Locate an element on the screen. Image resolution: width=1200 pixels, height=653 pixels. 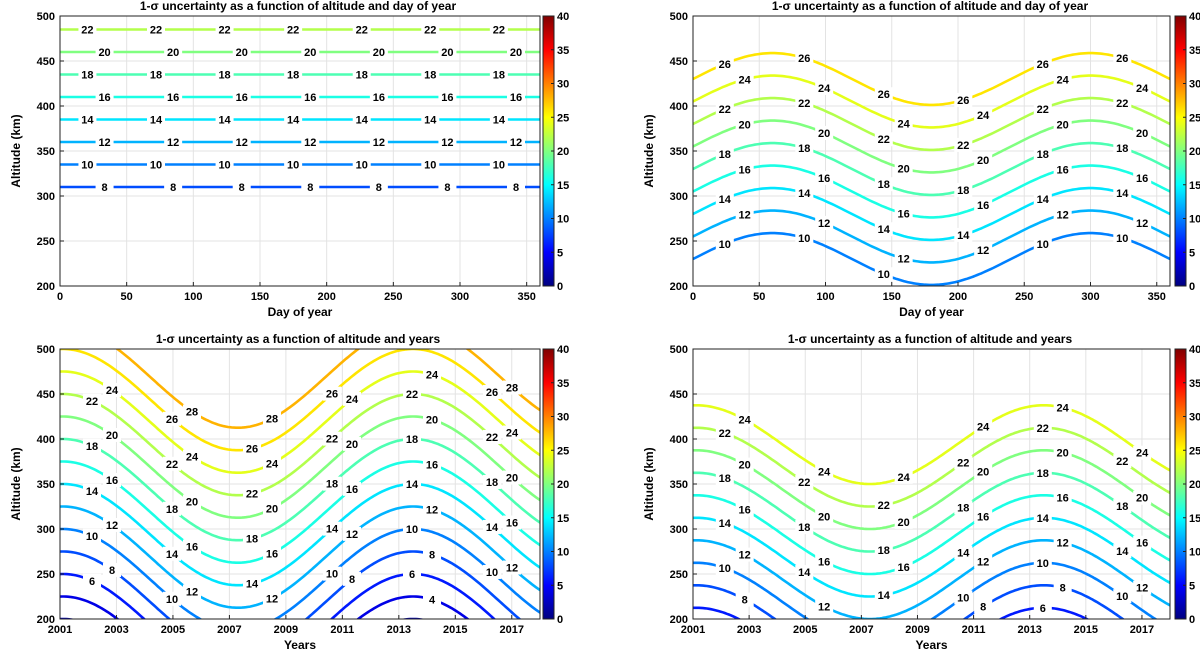
x-tick-label: 50 is located at coordinates (759, 297).